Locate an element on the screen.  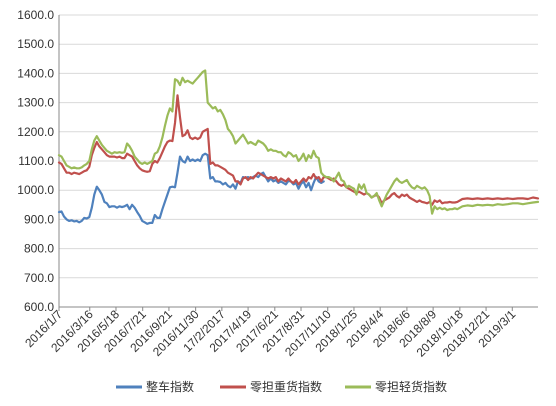
y-tick-label: 1100.0 is located at coordinates (36, 161).